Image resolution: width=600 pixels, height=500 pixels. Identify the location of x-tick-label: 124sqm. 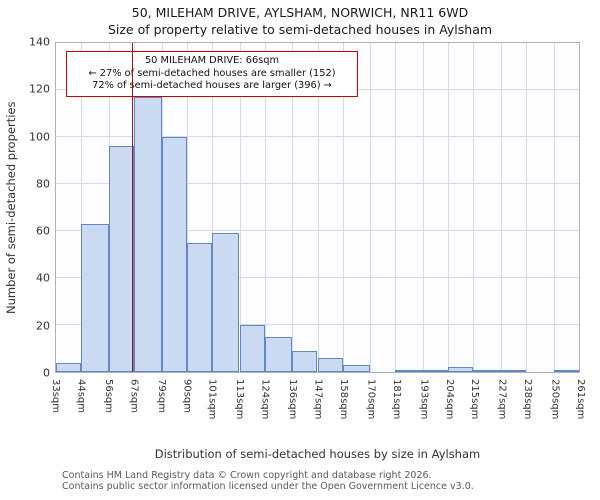
(265, 399).